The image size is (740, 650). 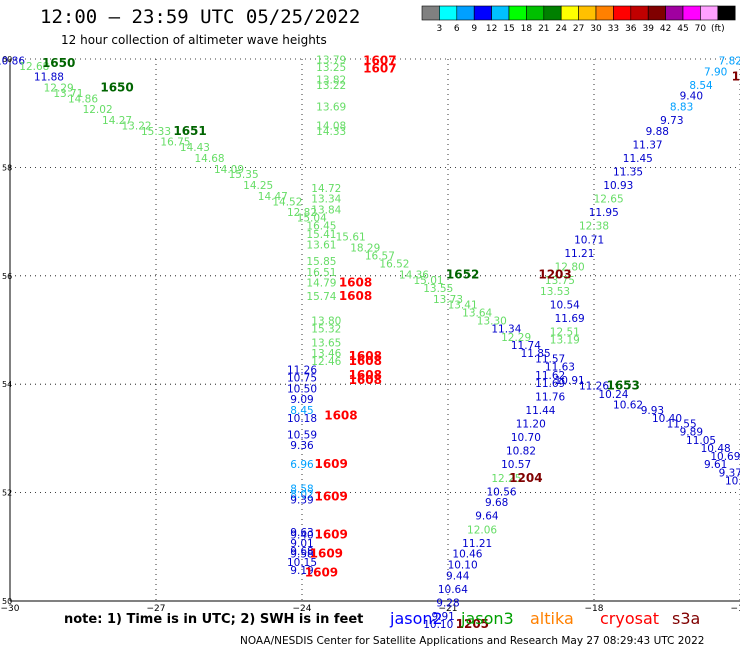 What do you see at coordinates (301, 544) in the screenshot?
I see `wave-height-label: 9.01` at bounding box center [301, 544].